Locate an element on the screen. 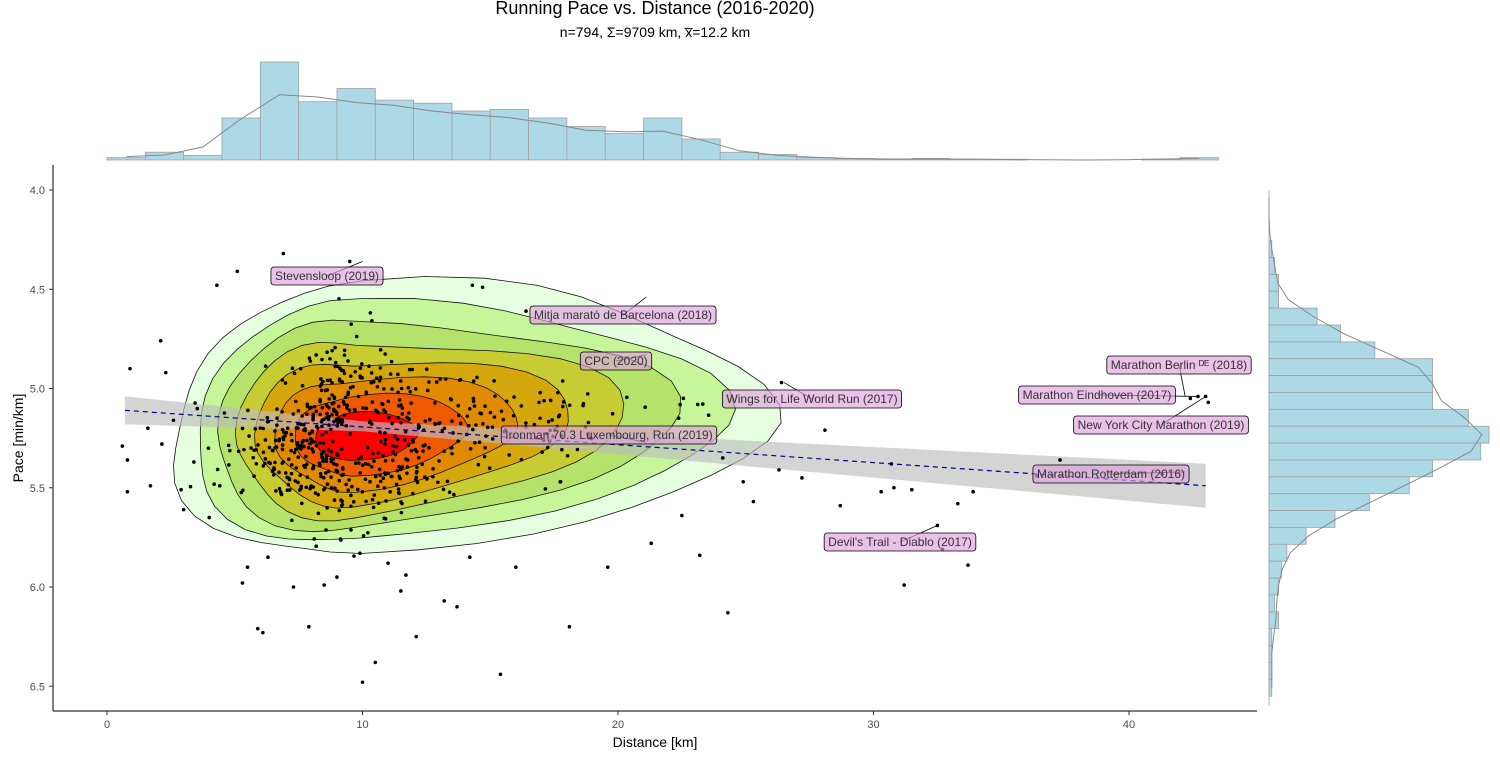 The height and width of the screenshot is (759, 1500). annotation-text: Ironman 70.3 Luxembourg, Run (2019) is located at coordinates (608, 435).